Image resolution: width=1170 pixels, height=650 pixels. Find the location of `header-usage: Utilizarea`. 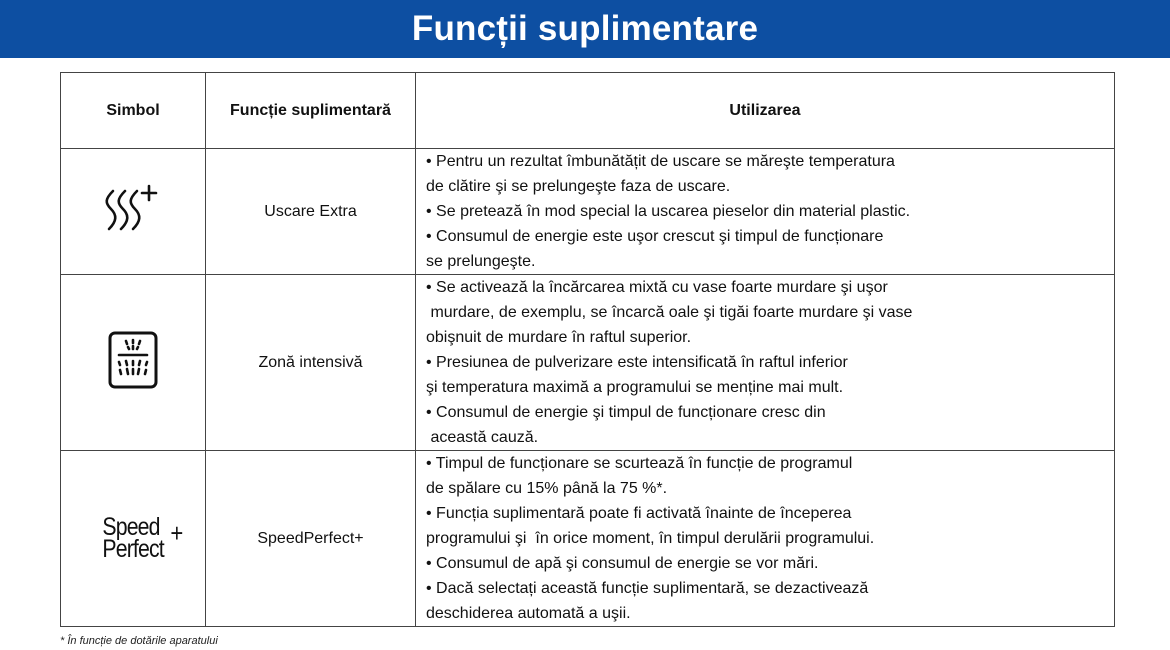

header-usage: Utilizarea is located at coordinates (765, 110).